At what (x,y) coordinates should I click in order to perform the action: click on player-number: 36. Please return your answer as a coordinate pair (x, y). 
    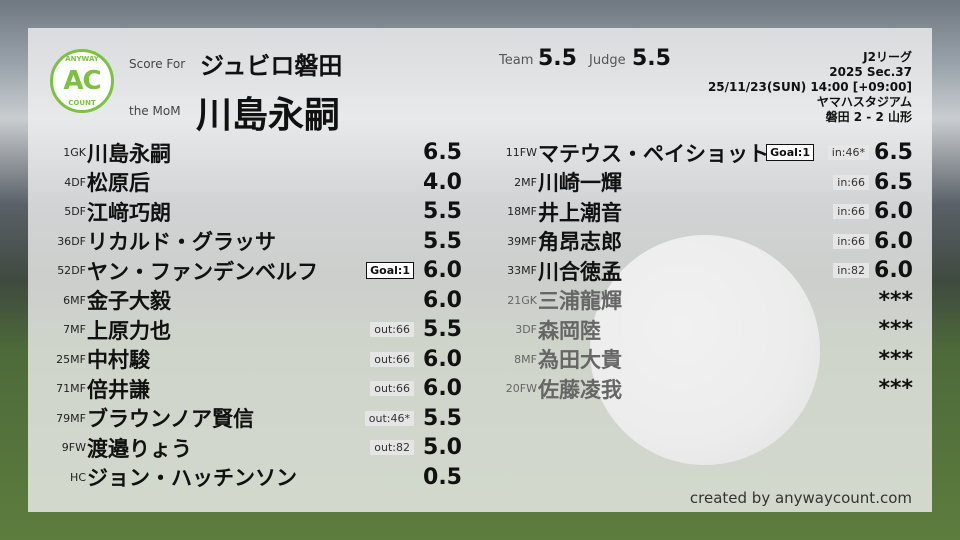
    Looking at the image, I should click on (64, 241).